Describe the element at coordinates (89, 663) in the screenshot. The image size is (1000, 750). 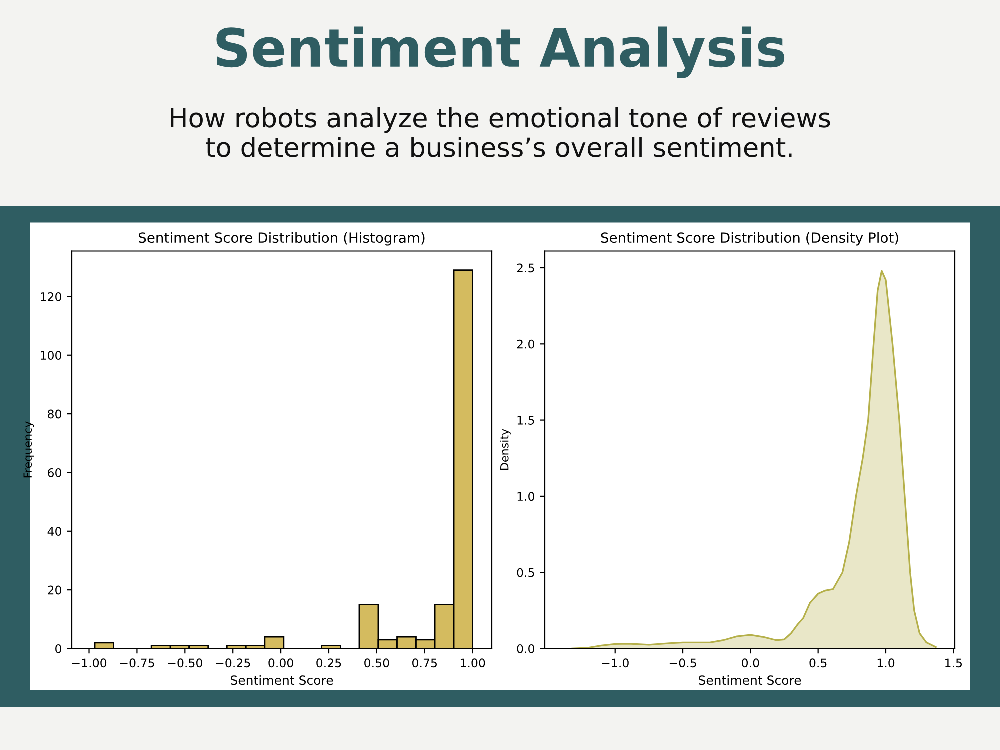
I see `x-tick-label: −1.00` at that location.